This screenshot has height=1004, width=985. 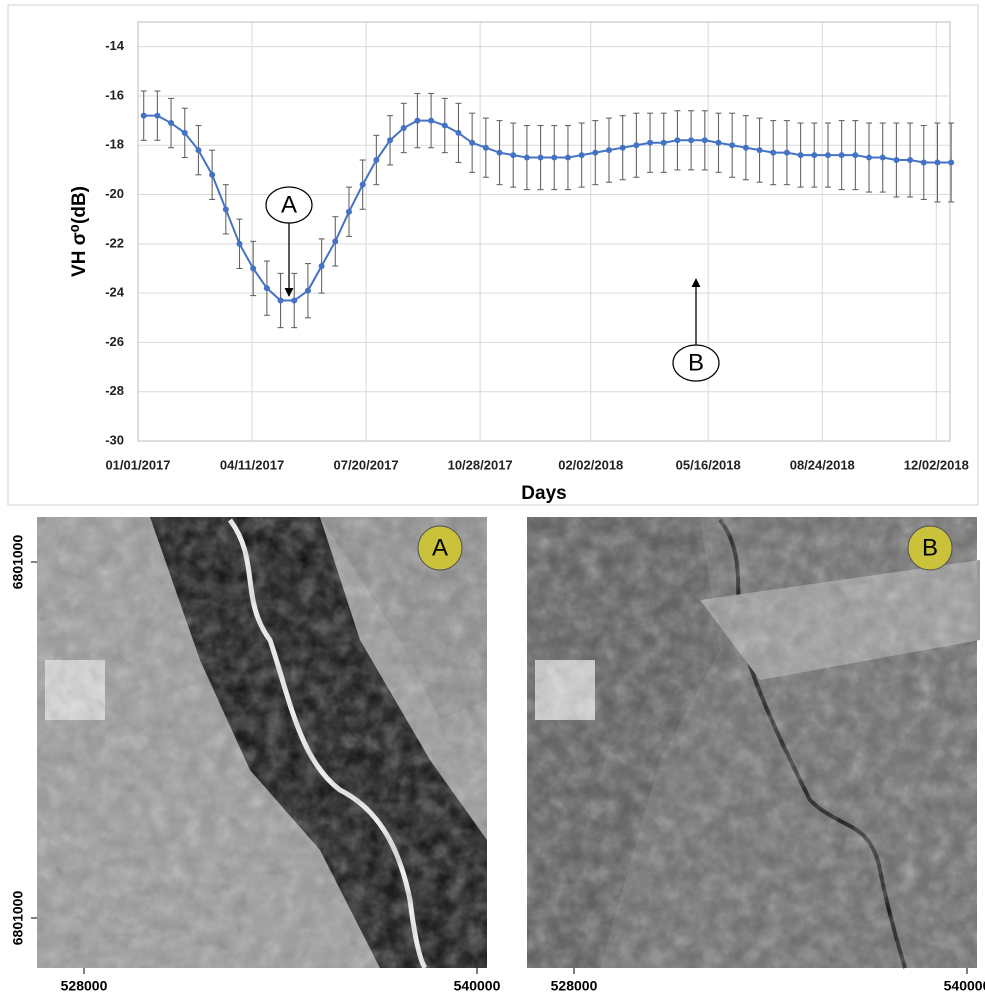 What do you see at coordinates (115, 292) in the screenshot?
I see `y-tick-label: -24` at bounding box center [115, 292].